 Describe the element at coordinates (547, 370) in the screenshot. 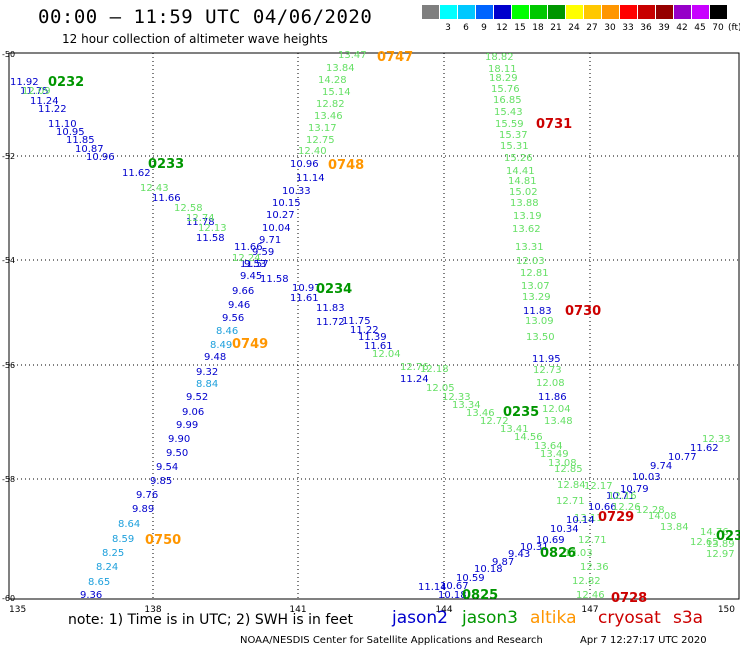

I see `wave-height-value: 12.73` at that location.